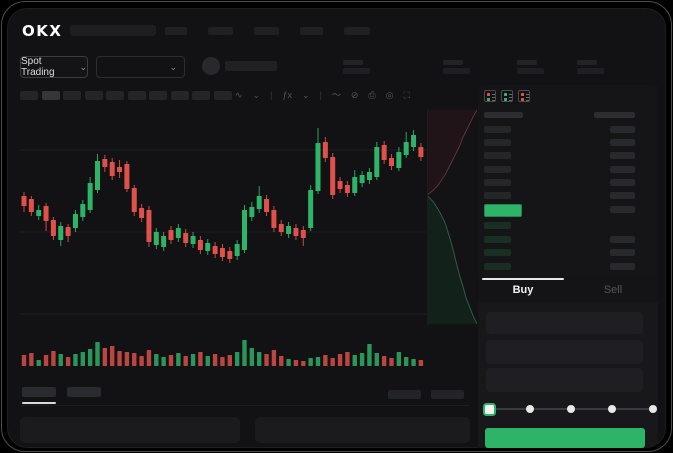  What do you see at coordinates (568, 290) in the screenshot?
I see `trade-tabs: Buy Sell` at bounding box center [568, 290].